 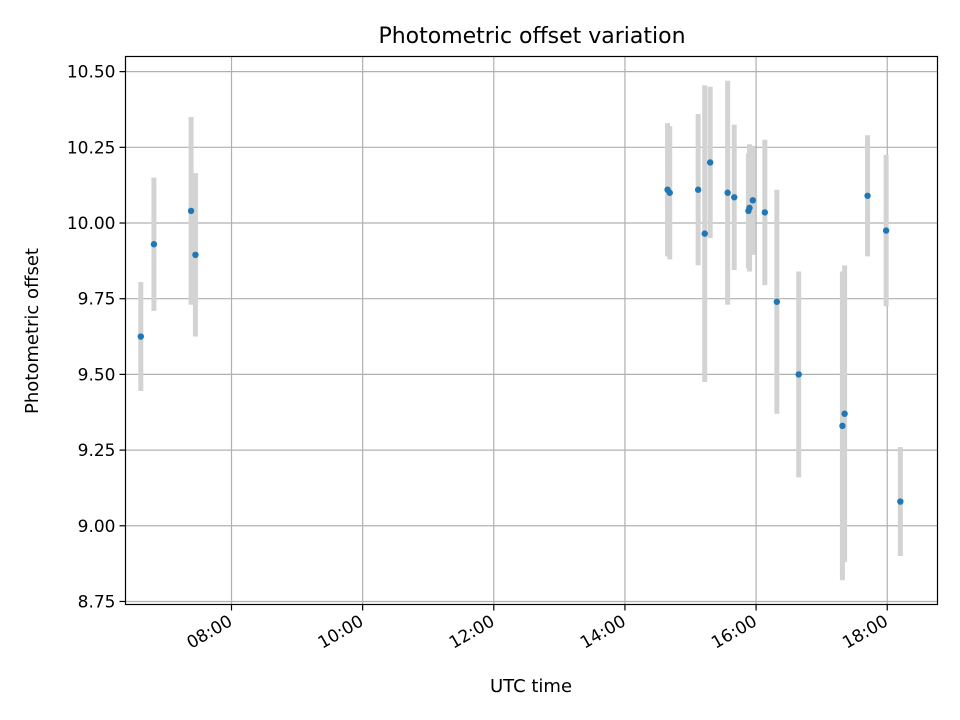 What do you see at coordinates (97, 375) in the screenshot?
I see `y-tick-label: 9.50` at bounding box center [97, 375].